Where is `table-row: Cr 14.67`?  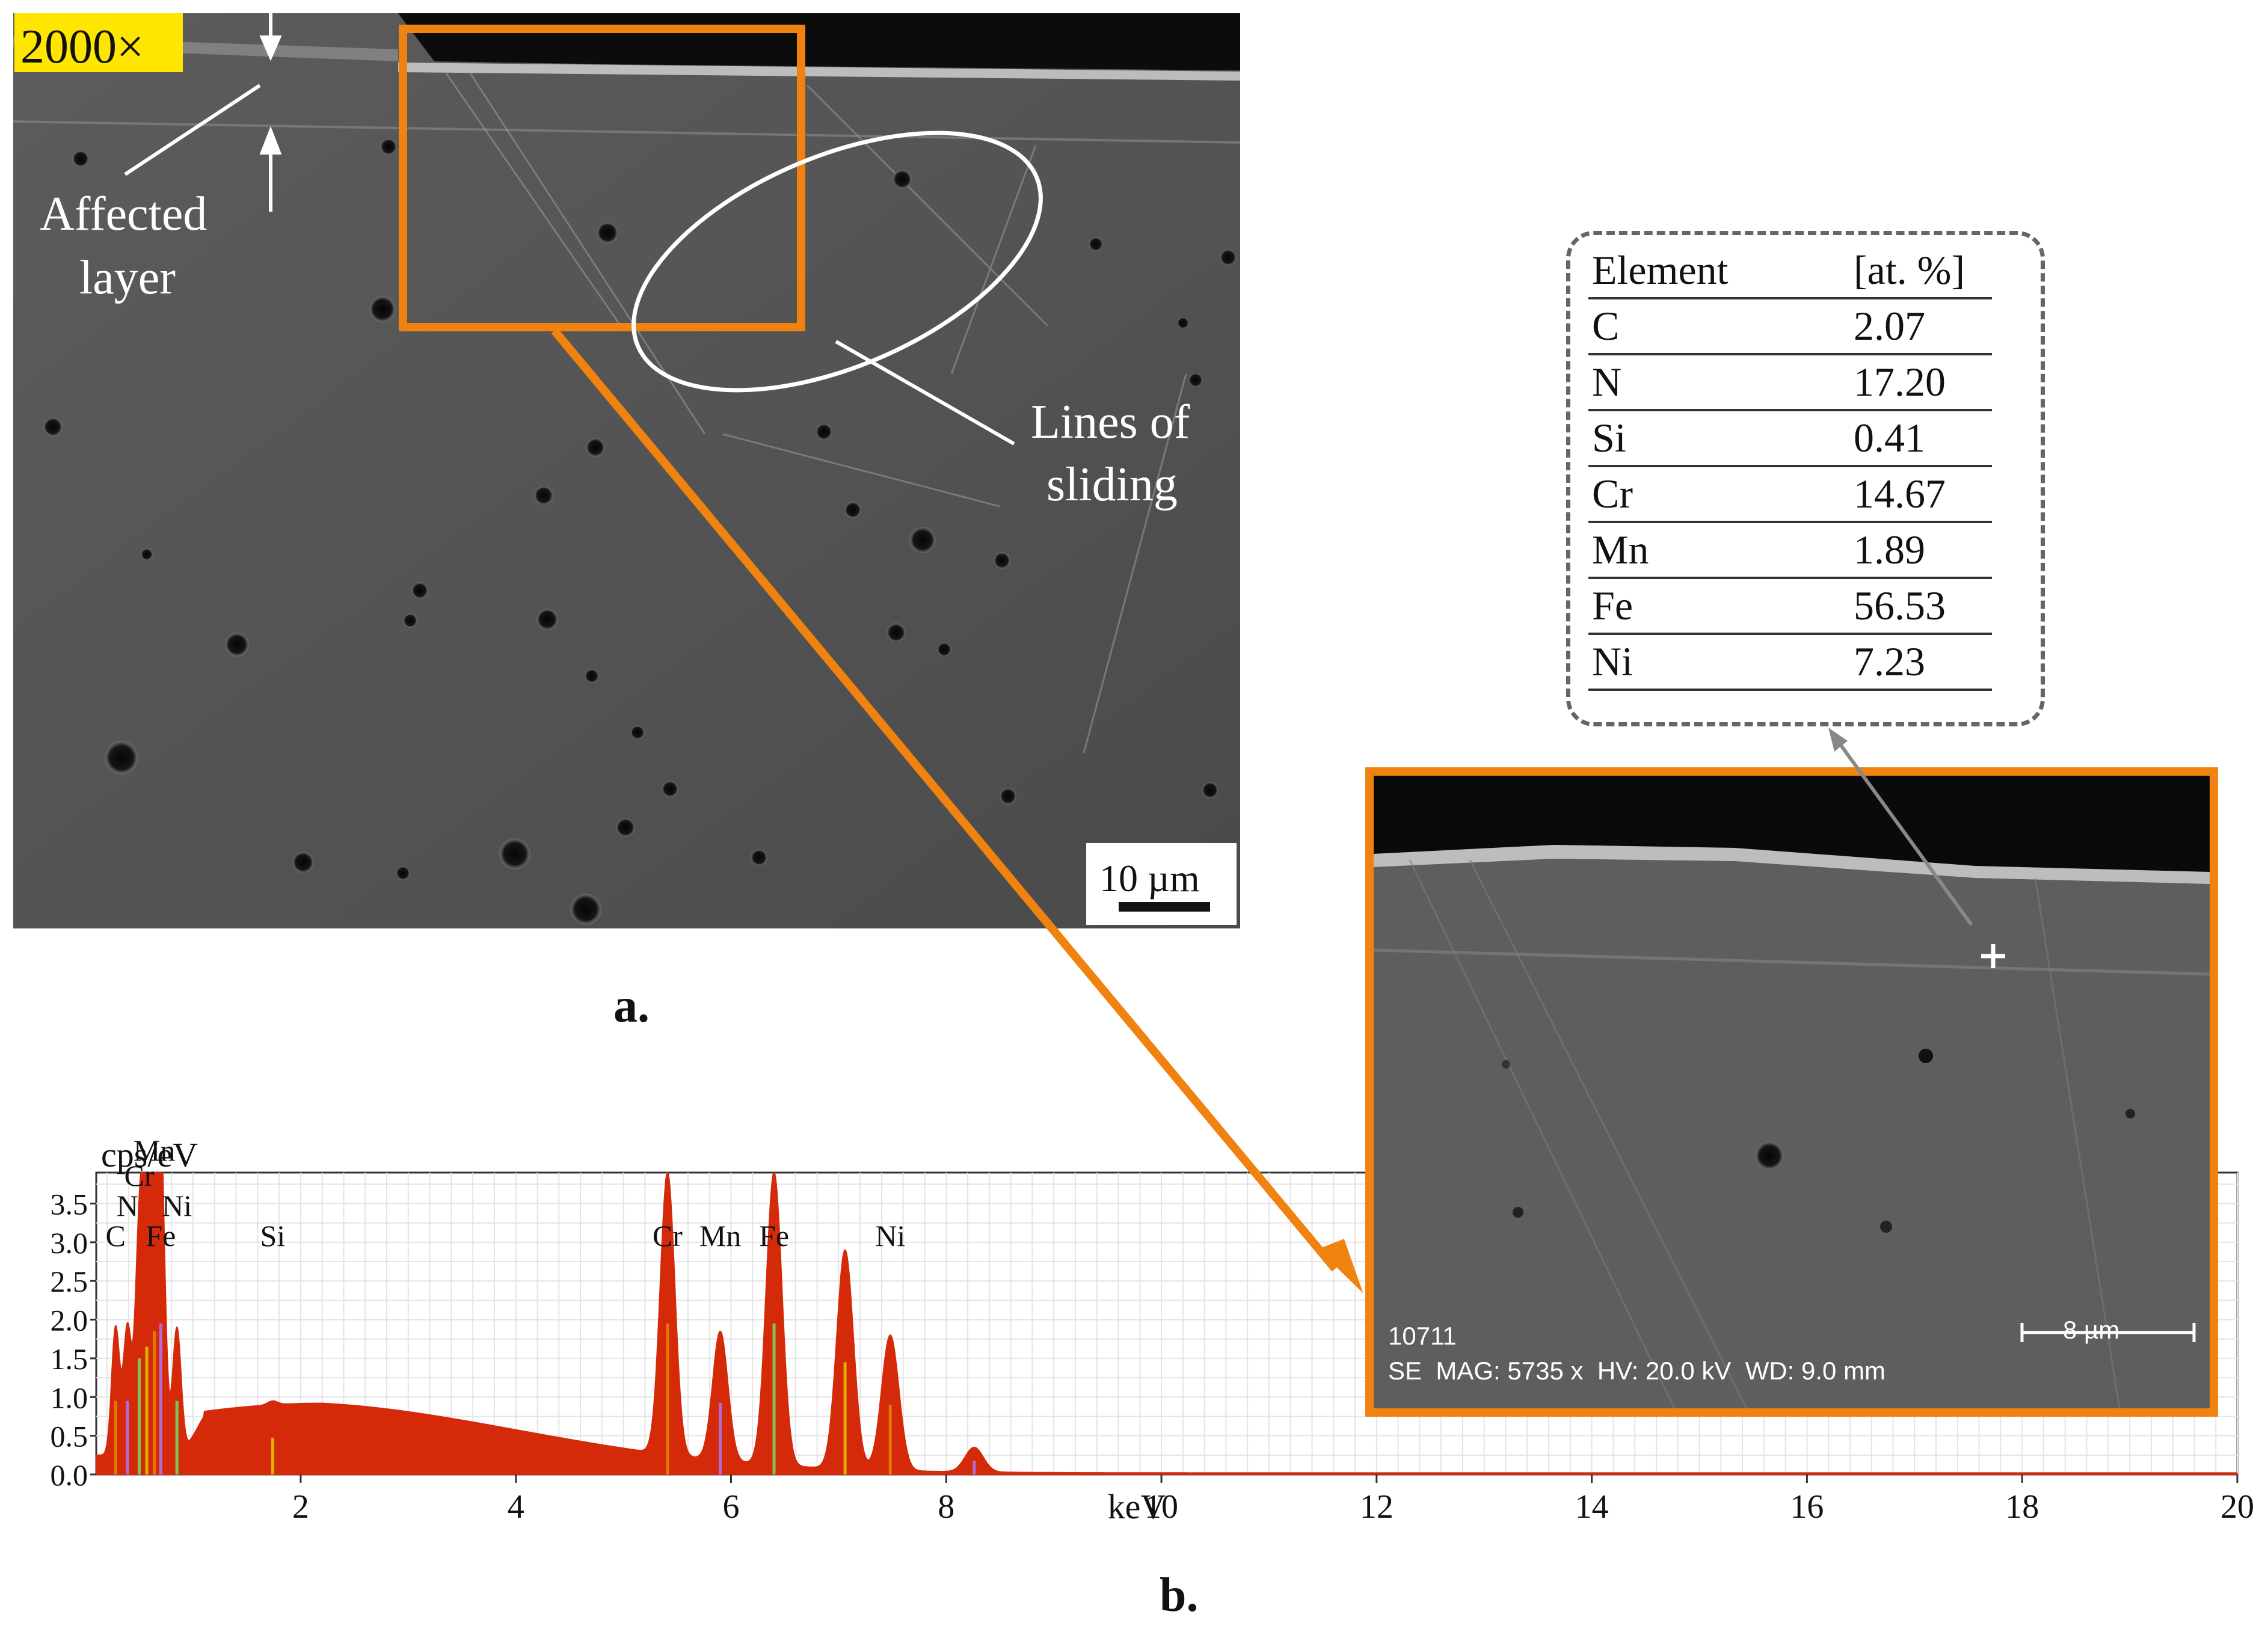
table-row: Cr 14.67 is located at coordinates (1790, 494).